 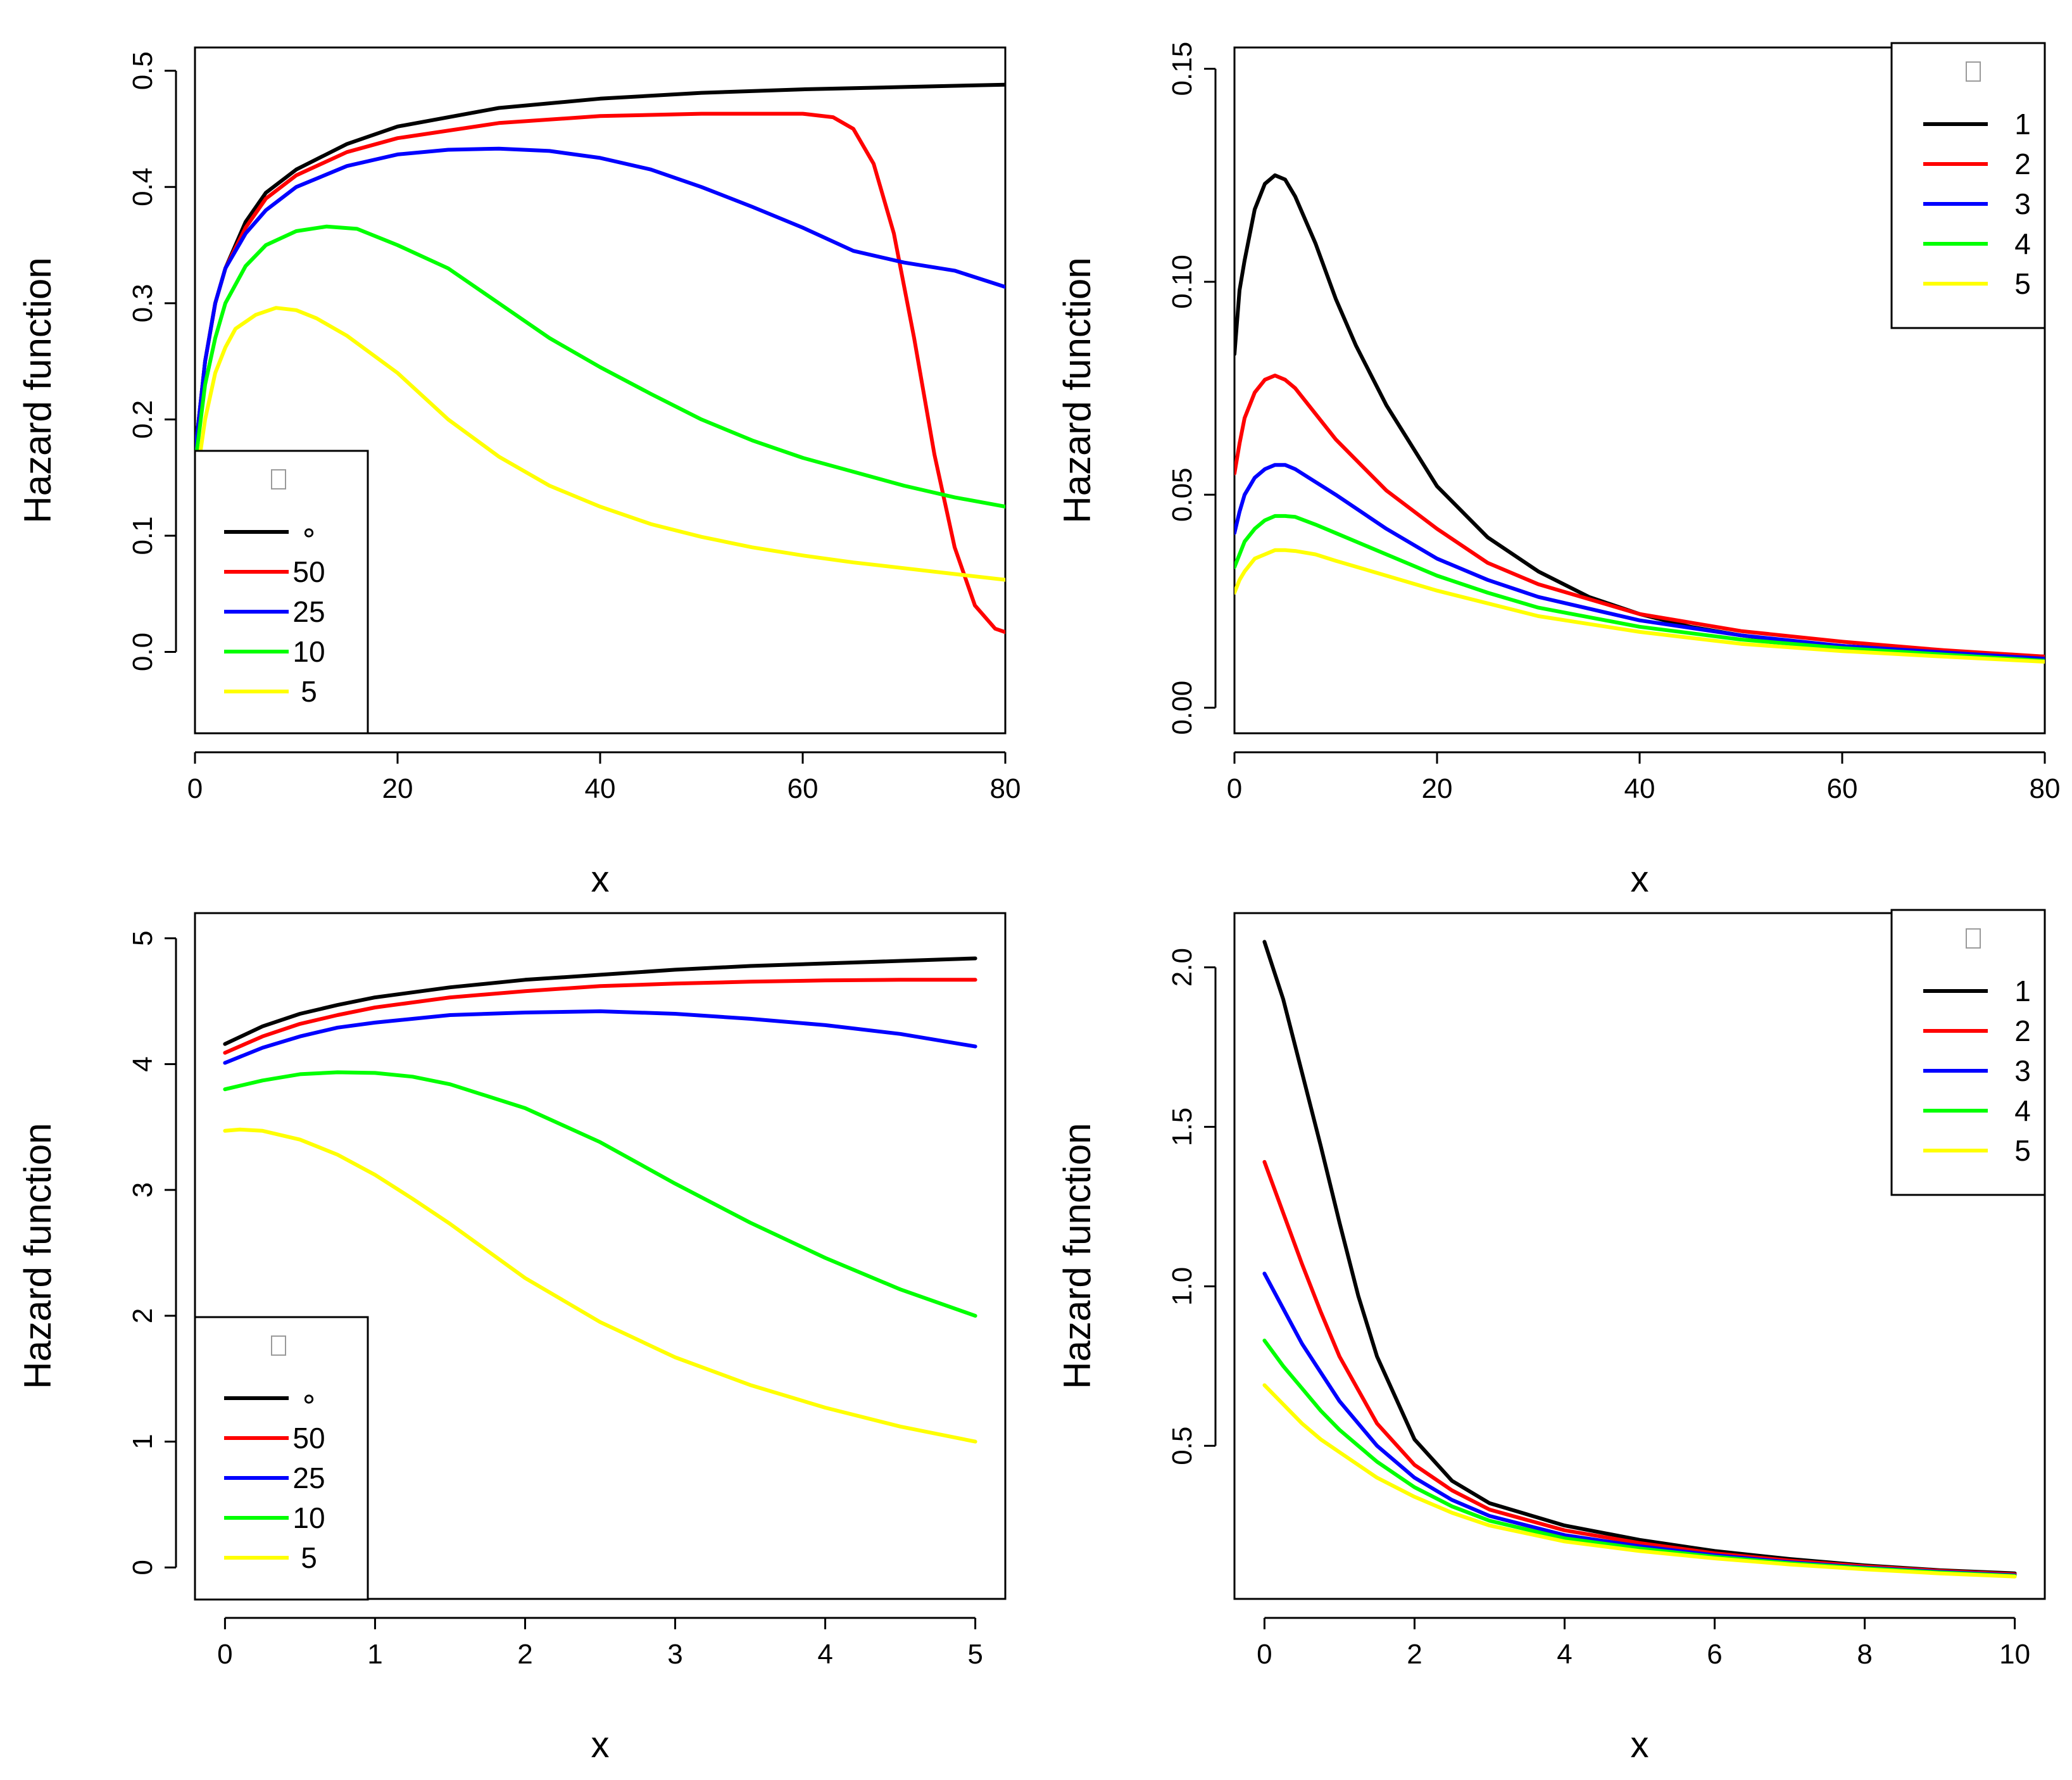 What do you see at coordinates (142, 535) in the screenshot?
I see `y-tick-label: 0.1` at bounding box center [142, 535].